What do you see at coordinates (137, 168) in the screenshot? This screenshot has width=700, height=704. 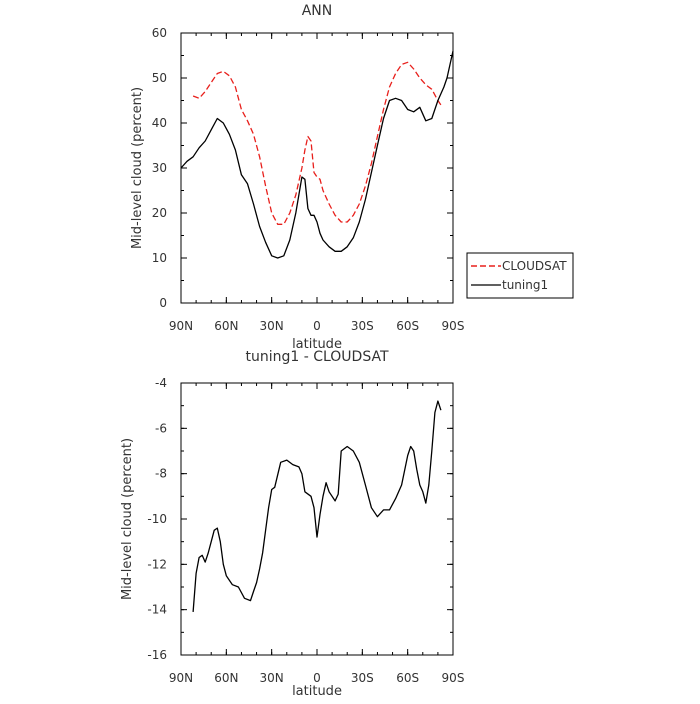 I see `top-y-axis-label: Mid-level cloud (percent)` at bounding box center [137, 168].